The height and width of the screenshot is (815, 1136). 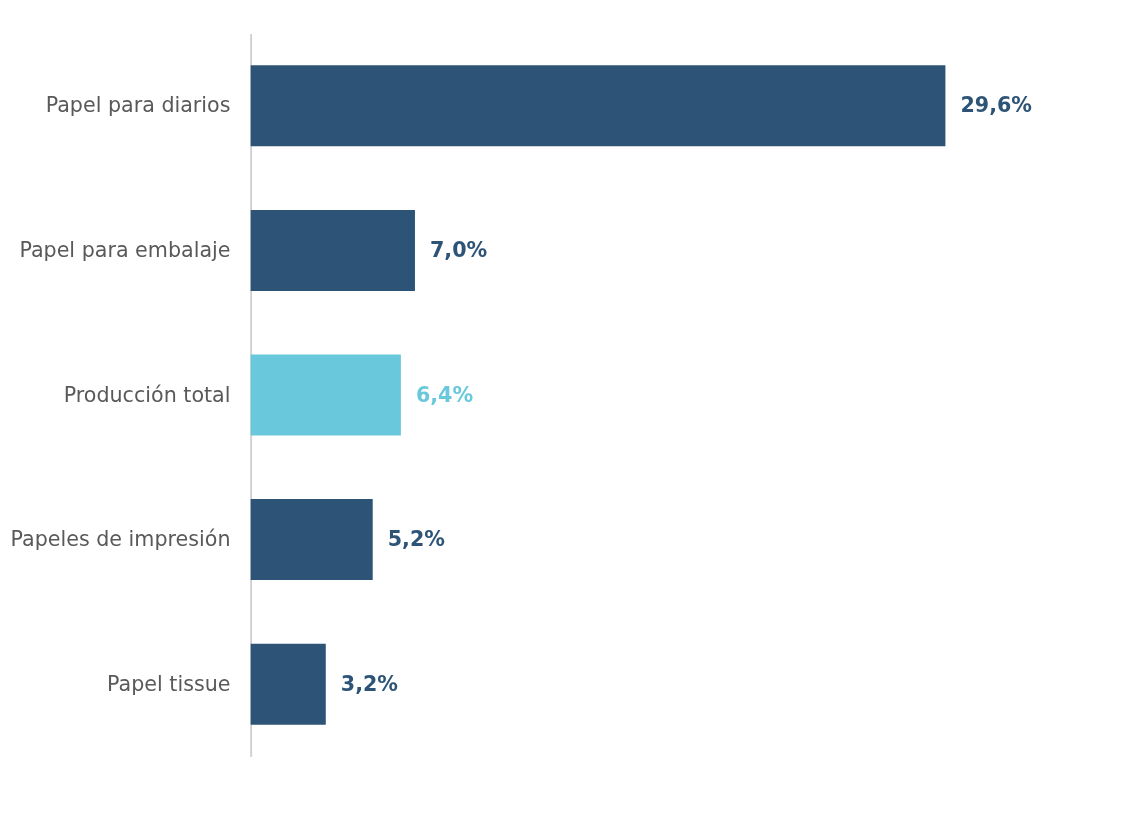 What do you see at coordinates (458, 249) in the screenshot?
I see `data-label: 7,0%` at bounding box center [458, 249].